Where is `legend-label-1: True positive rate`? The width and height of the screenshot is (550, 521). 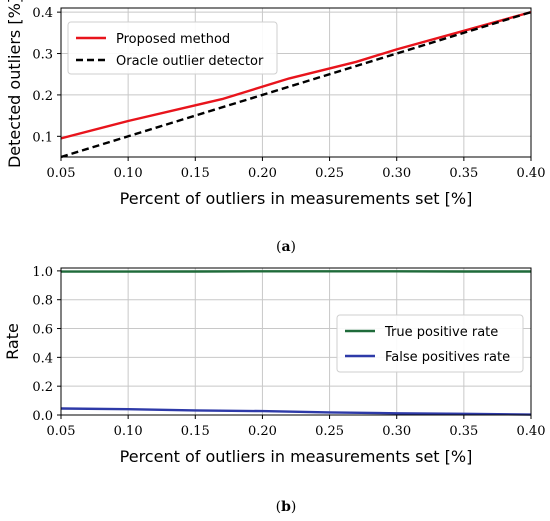 legend-label-1: True positive rate is located at coordinates (441, 332).